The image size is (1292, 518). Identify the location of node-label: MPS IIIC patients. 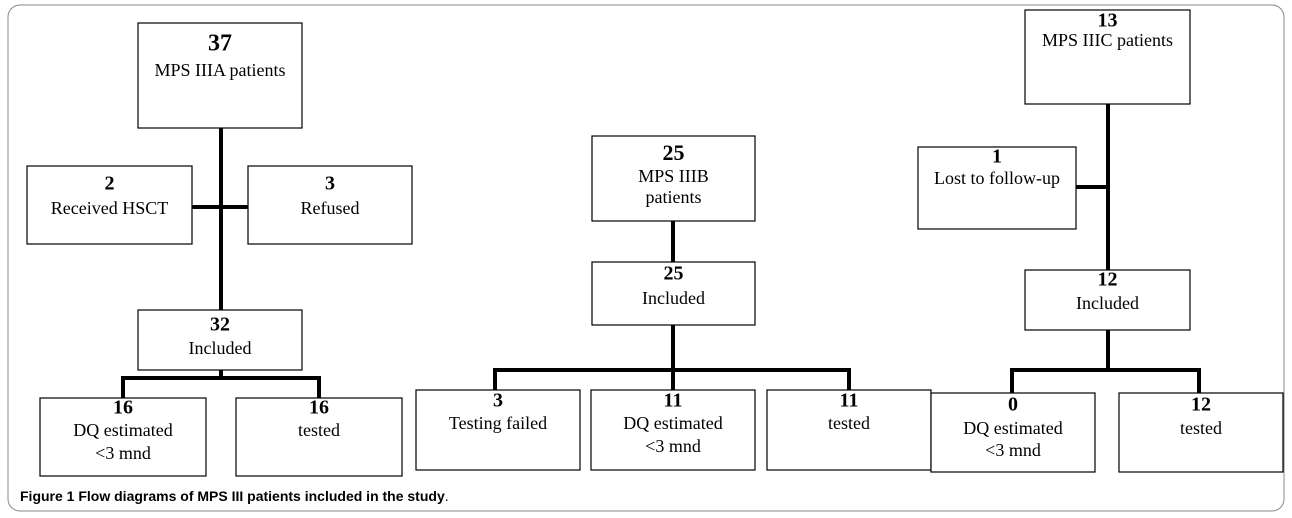
(1107, 40).